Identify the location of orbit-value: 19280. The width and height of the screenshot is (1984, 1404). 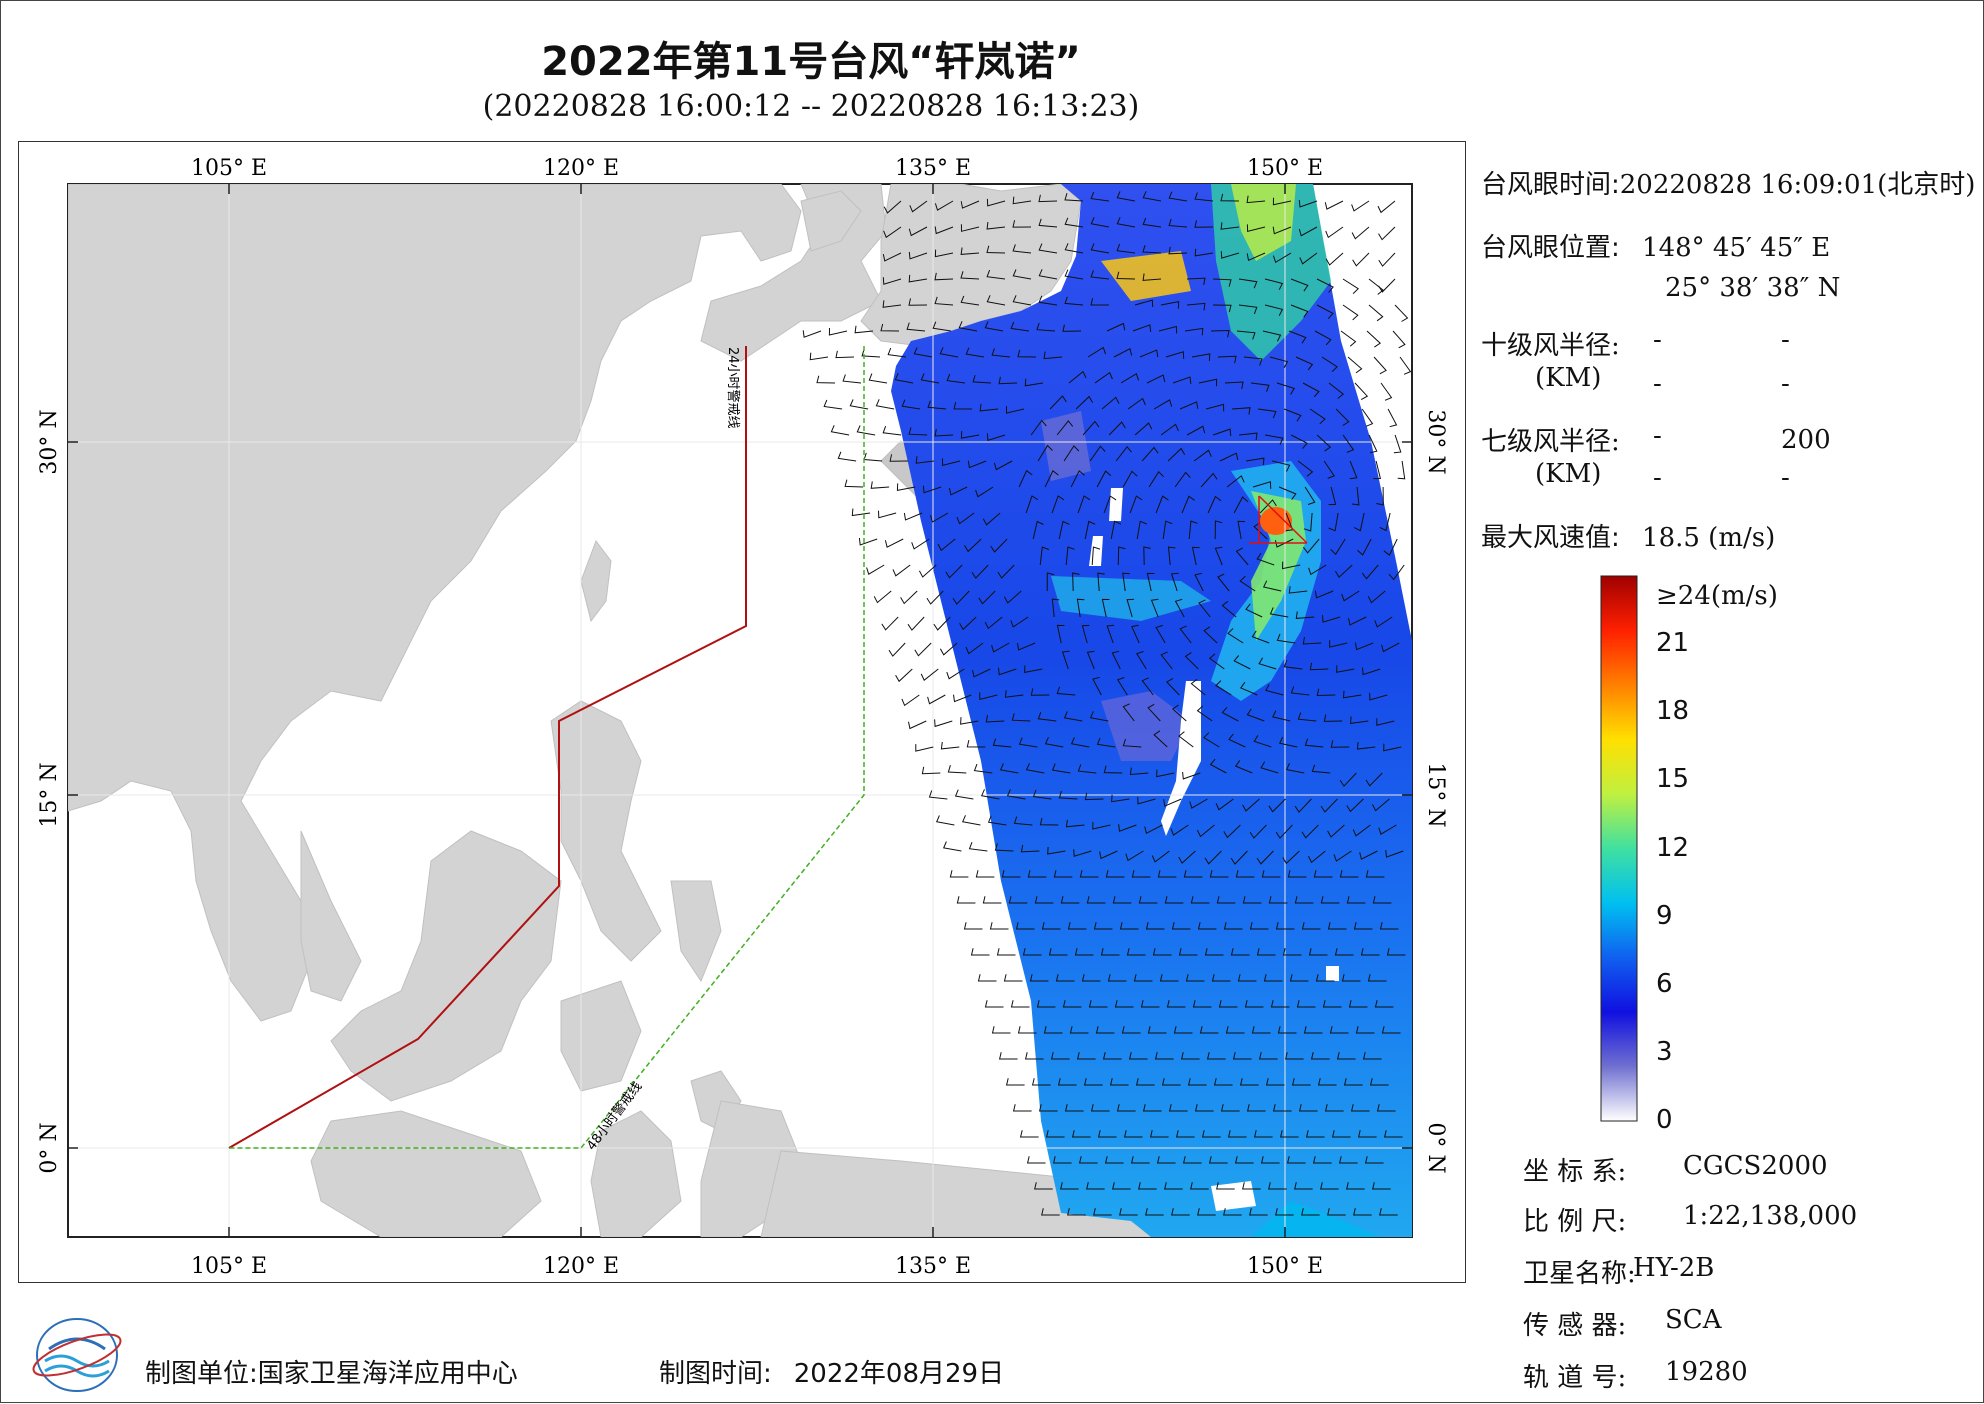
(1706, 1372).